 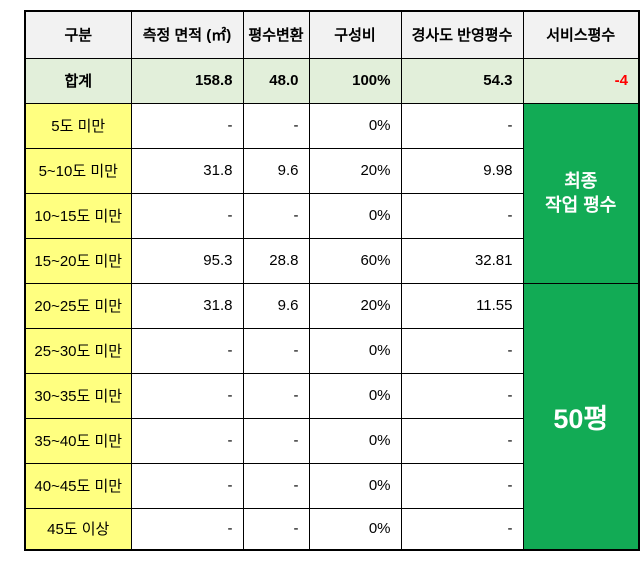 What do you see at coordinates (187, 34) in the screenshot?
I see `header-measured-area: 측정 면적 (㎡)` at bounding box center [187, 34].